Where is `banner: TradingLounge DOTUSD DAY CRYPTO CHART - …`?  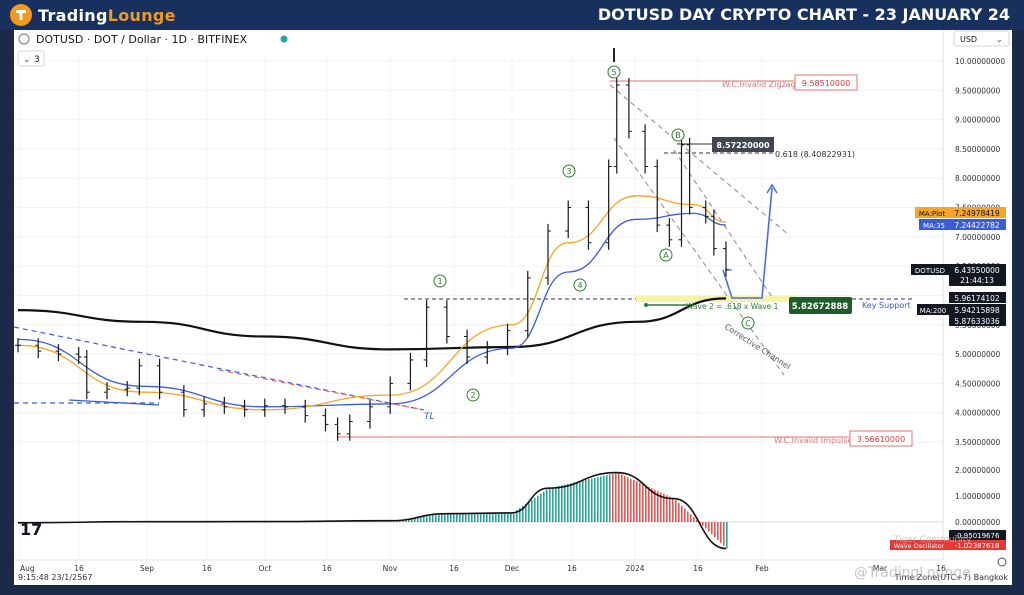 banner: TradingLounge DOTUSD DAY CRYPTO CHART - … is located at coordinates (512, 15).